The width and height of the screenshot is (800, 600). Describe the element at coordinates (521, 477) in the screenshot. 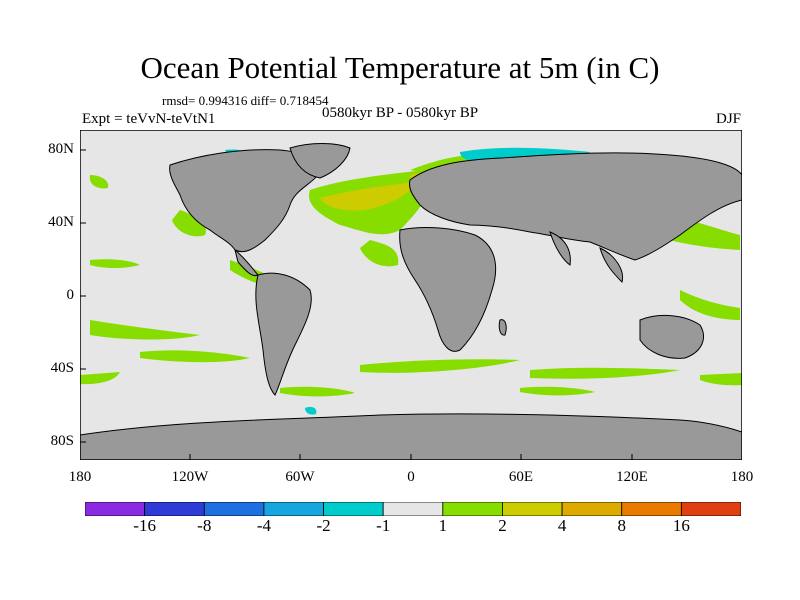

I see `lon-label: 60E` at that location.